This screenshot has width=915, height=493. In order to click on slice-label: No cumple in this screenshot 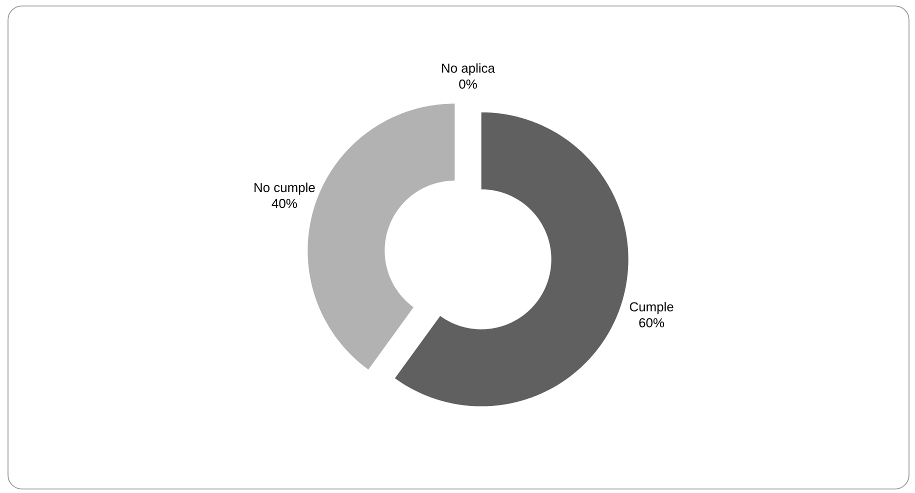, I will do `click(284, 188)`.